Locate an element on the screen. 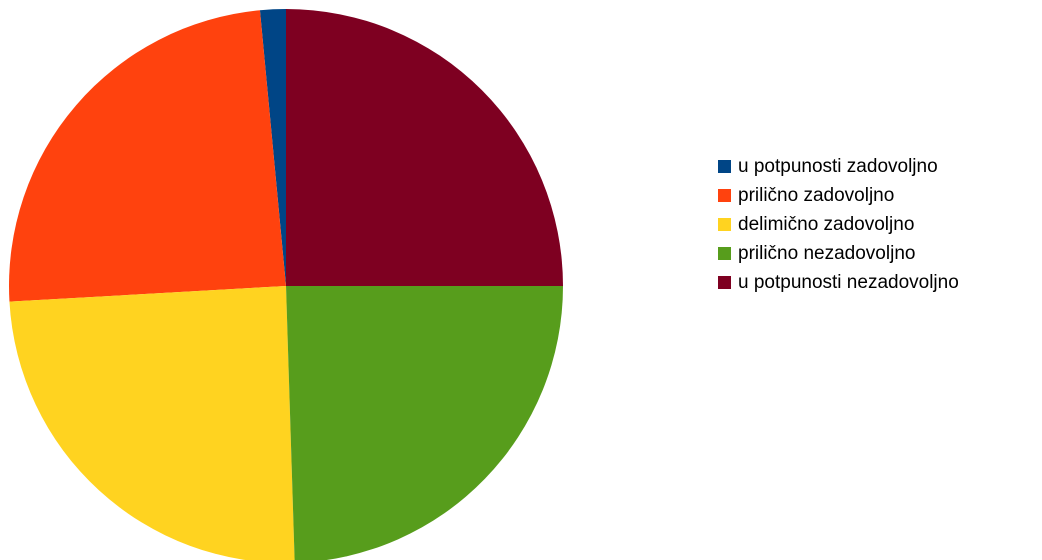 This screenshot has width=1042, height=560. legend-item: prilično zadovoljno is located at coordinates (838, 195).